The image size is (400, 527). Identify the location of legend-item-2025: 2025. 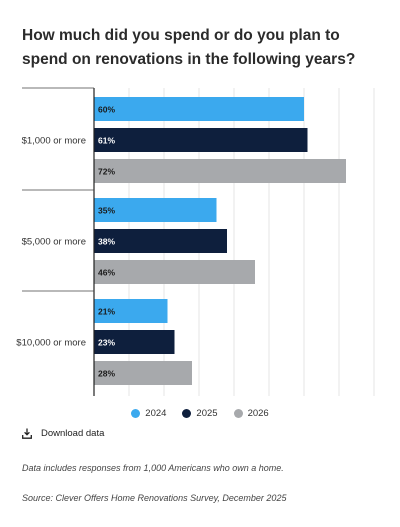
(200, 413).